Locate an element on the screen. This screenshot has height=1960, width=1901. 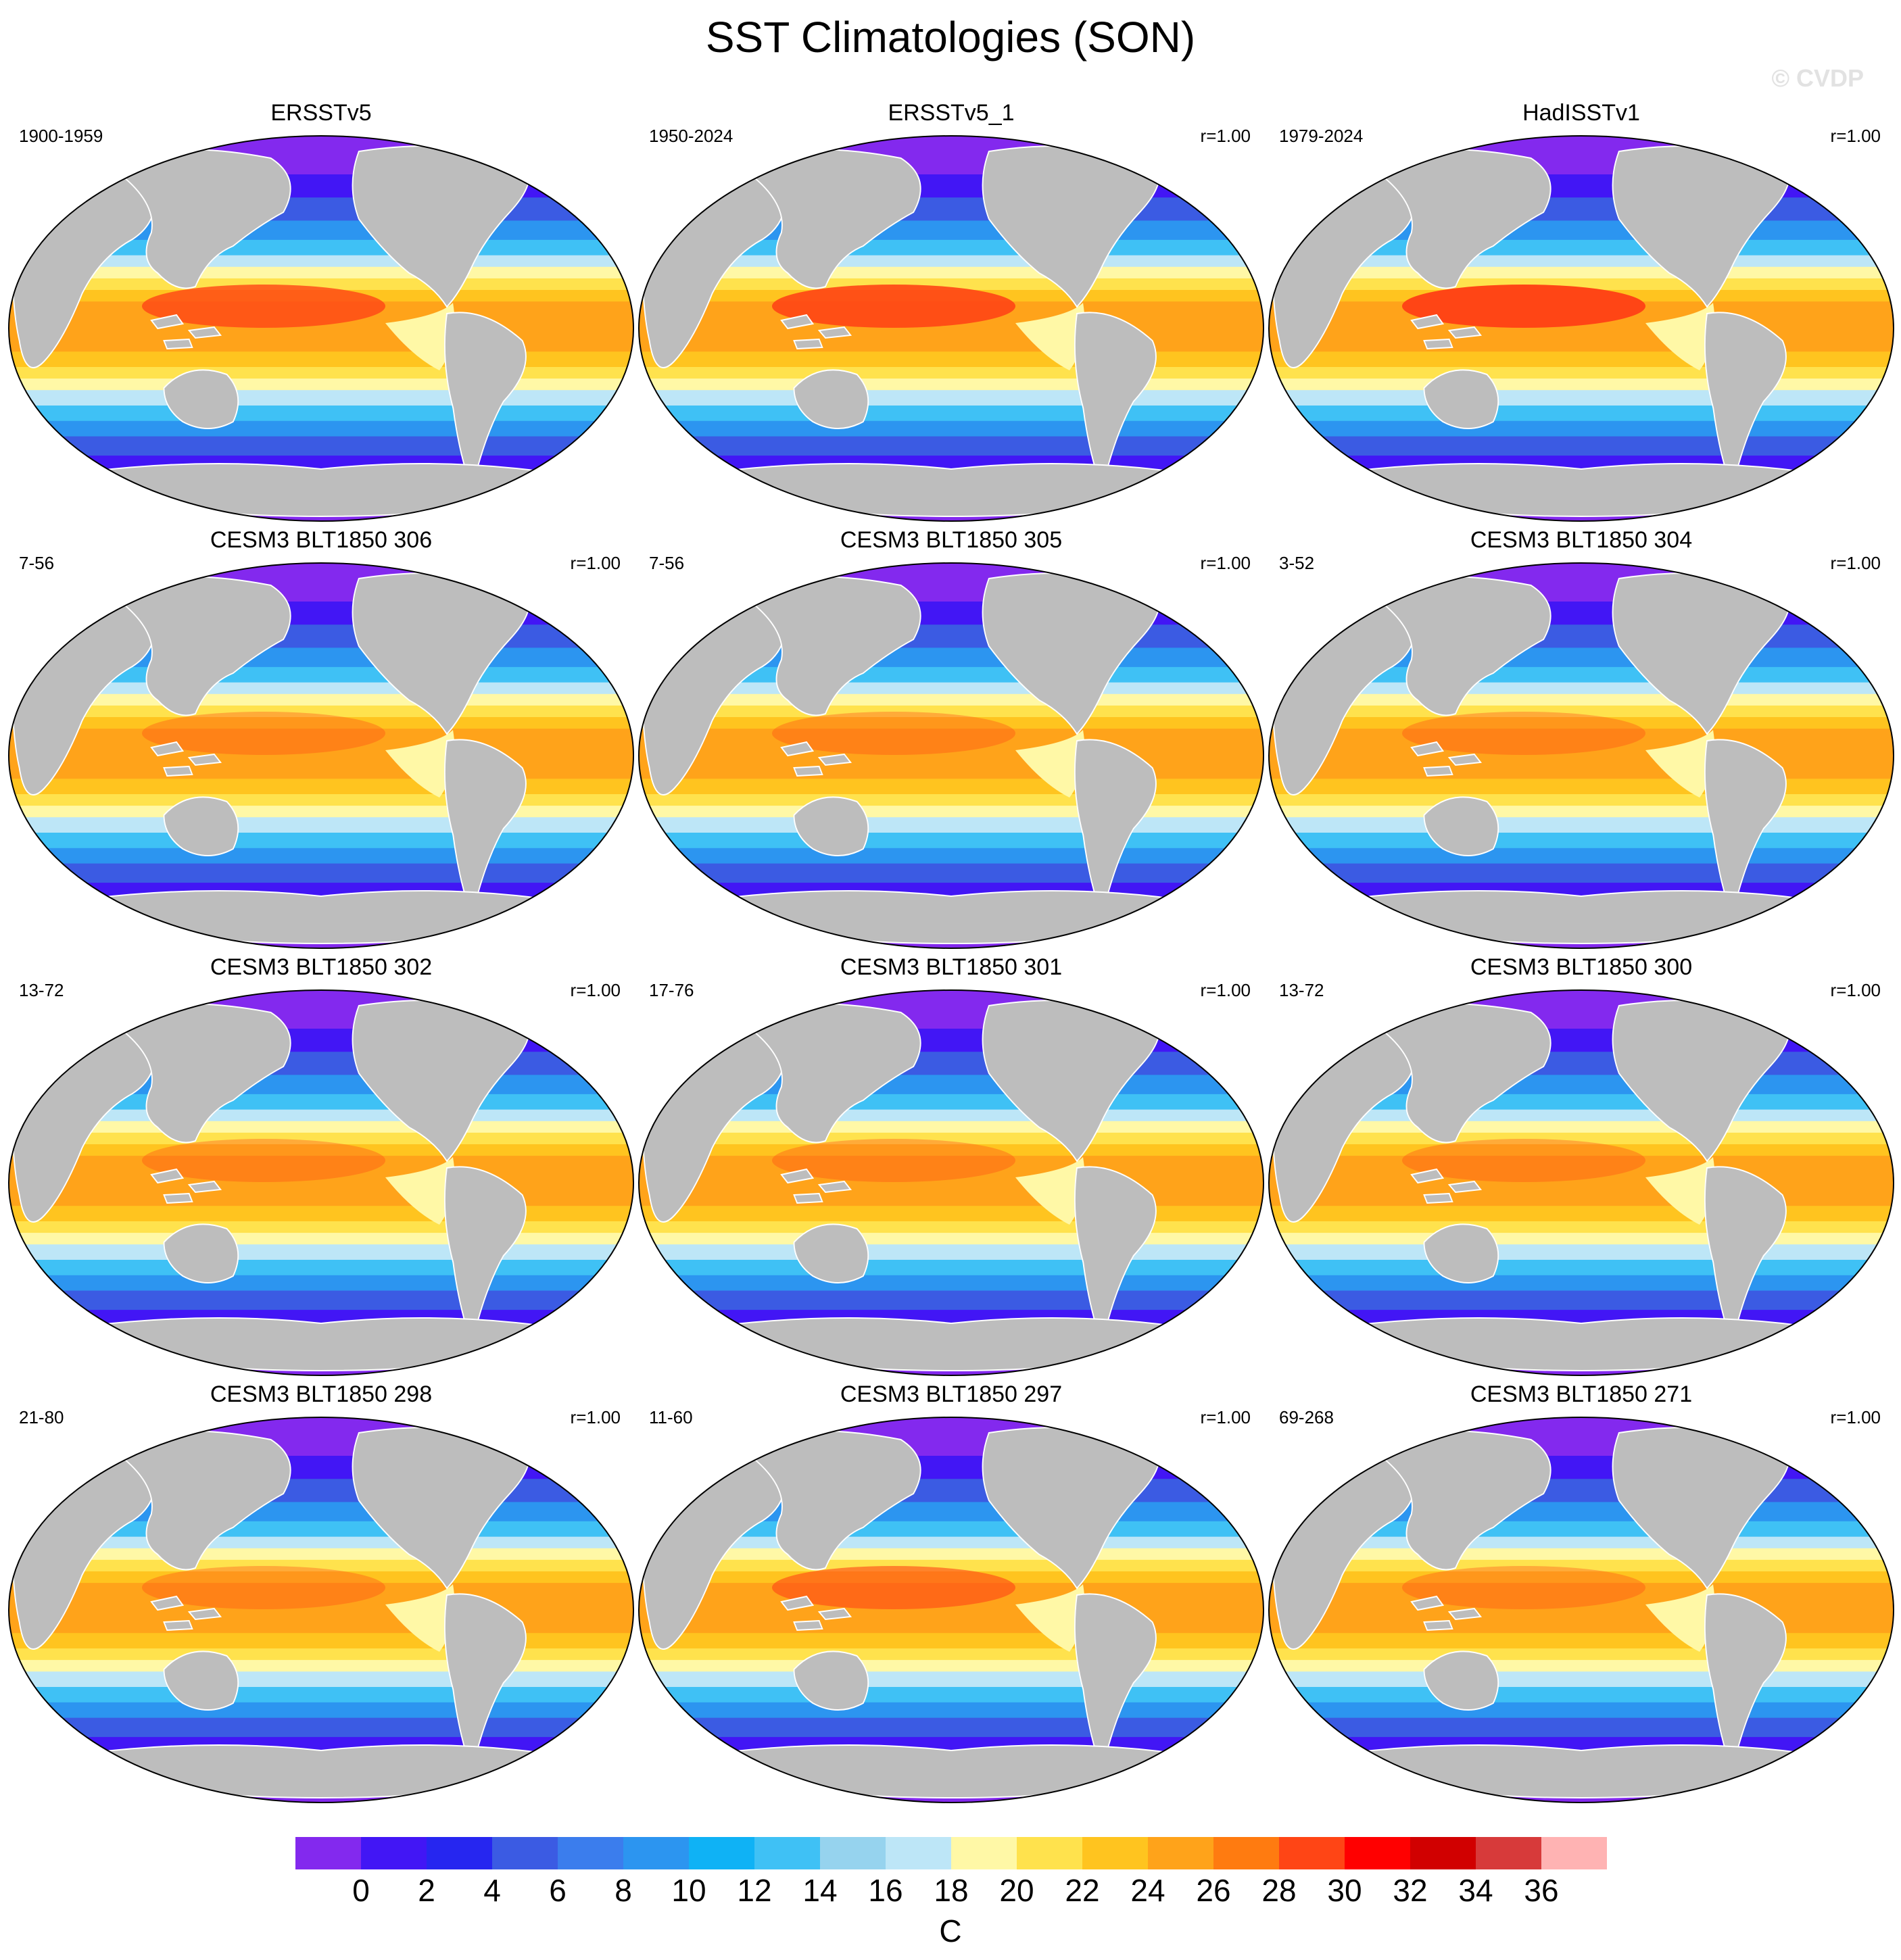
panel-period: 13-72 is located at coordinates (1301, 990).